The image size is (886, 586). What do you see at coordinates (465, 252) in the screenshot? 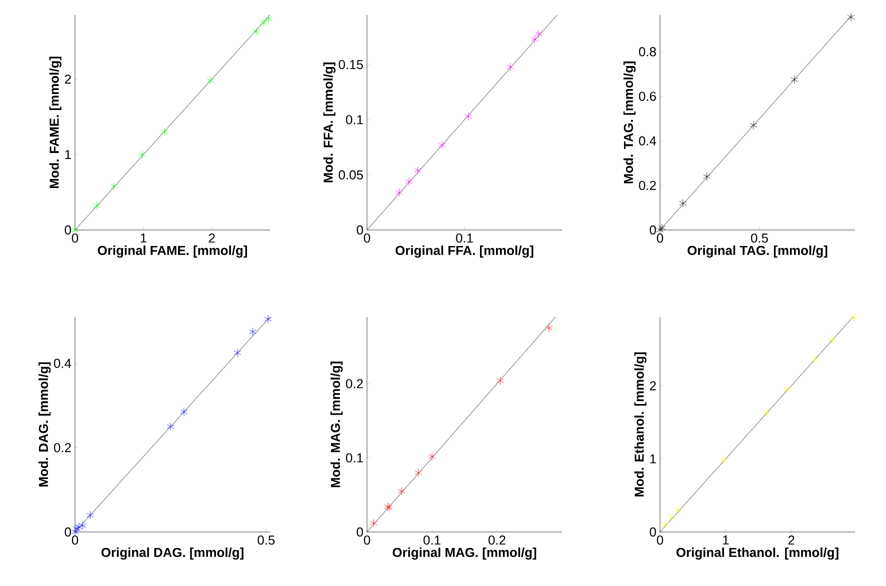
I see `x-axis-title: Original FFA. [mmol/g]` at bounding box center [465, 252].